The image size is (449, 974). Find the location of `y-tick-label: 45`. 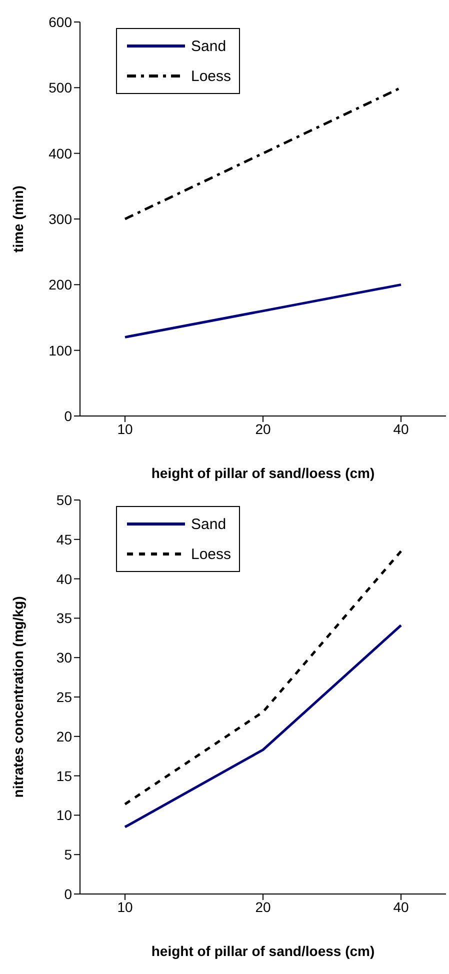

y-tick-label: 45 is located at coordinates (64, 539).